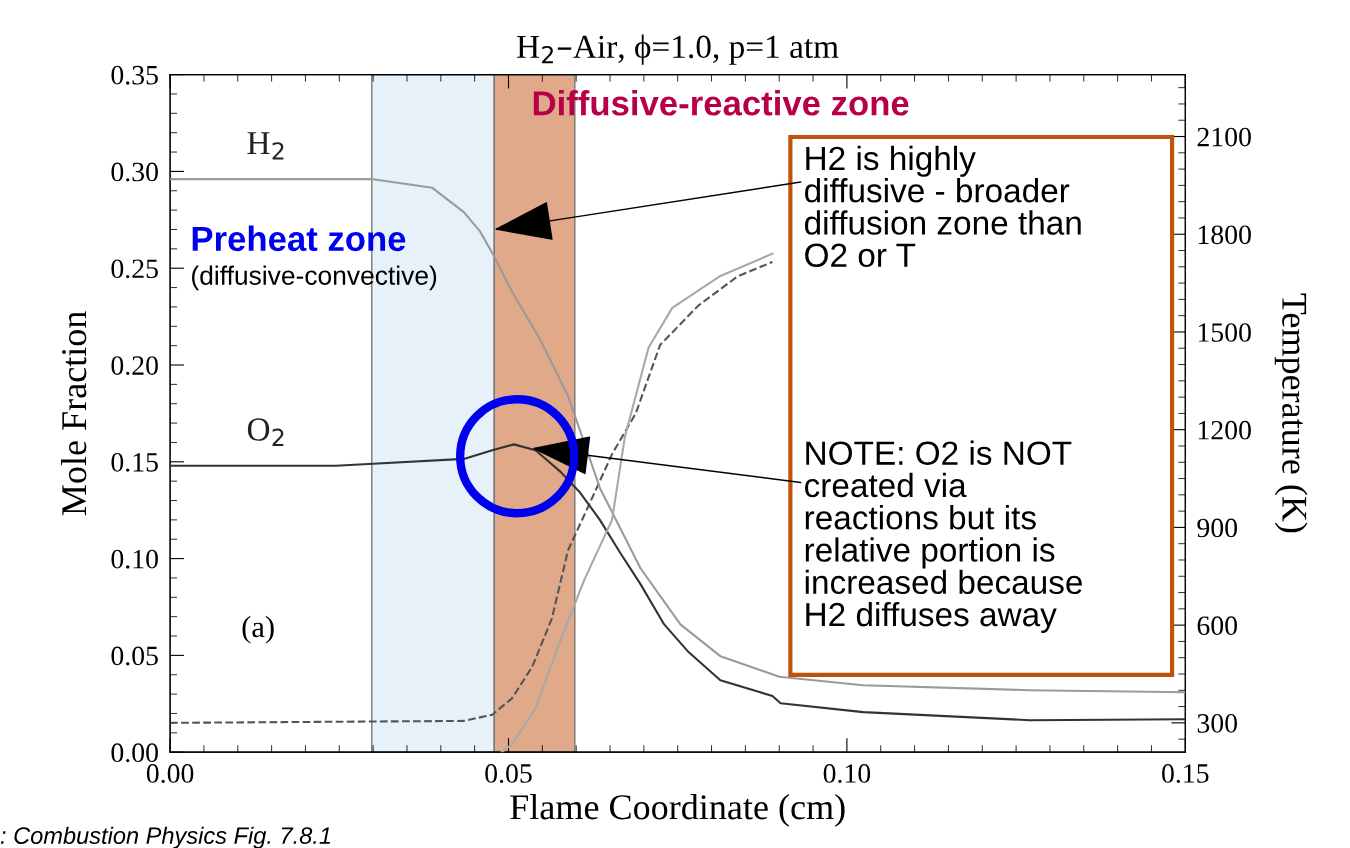 The width and height of the screenshot is (1350, 848). I want to click on line-series, so click(637, 502).